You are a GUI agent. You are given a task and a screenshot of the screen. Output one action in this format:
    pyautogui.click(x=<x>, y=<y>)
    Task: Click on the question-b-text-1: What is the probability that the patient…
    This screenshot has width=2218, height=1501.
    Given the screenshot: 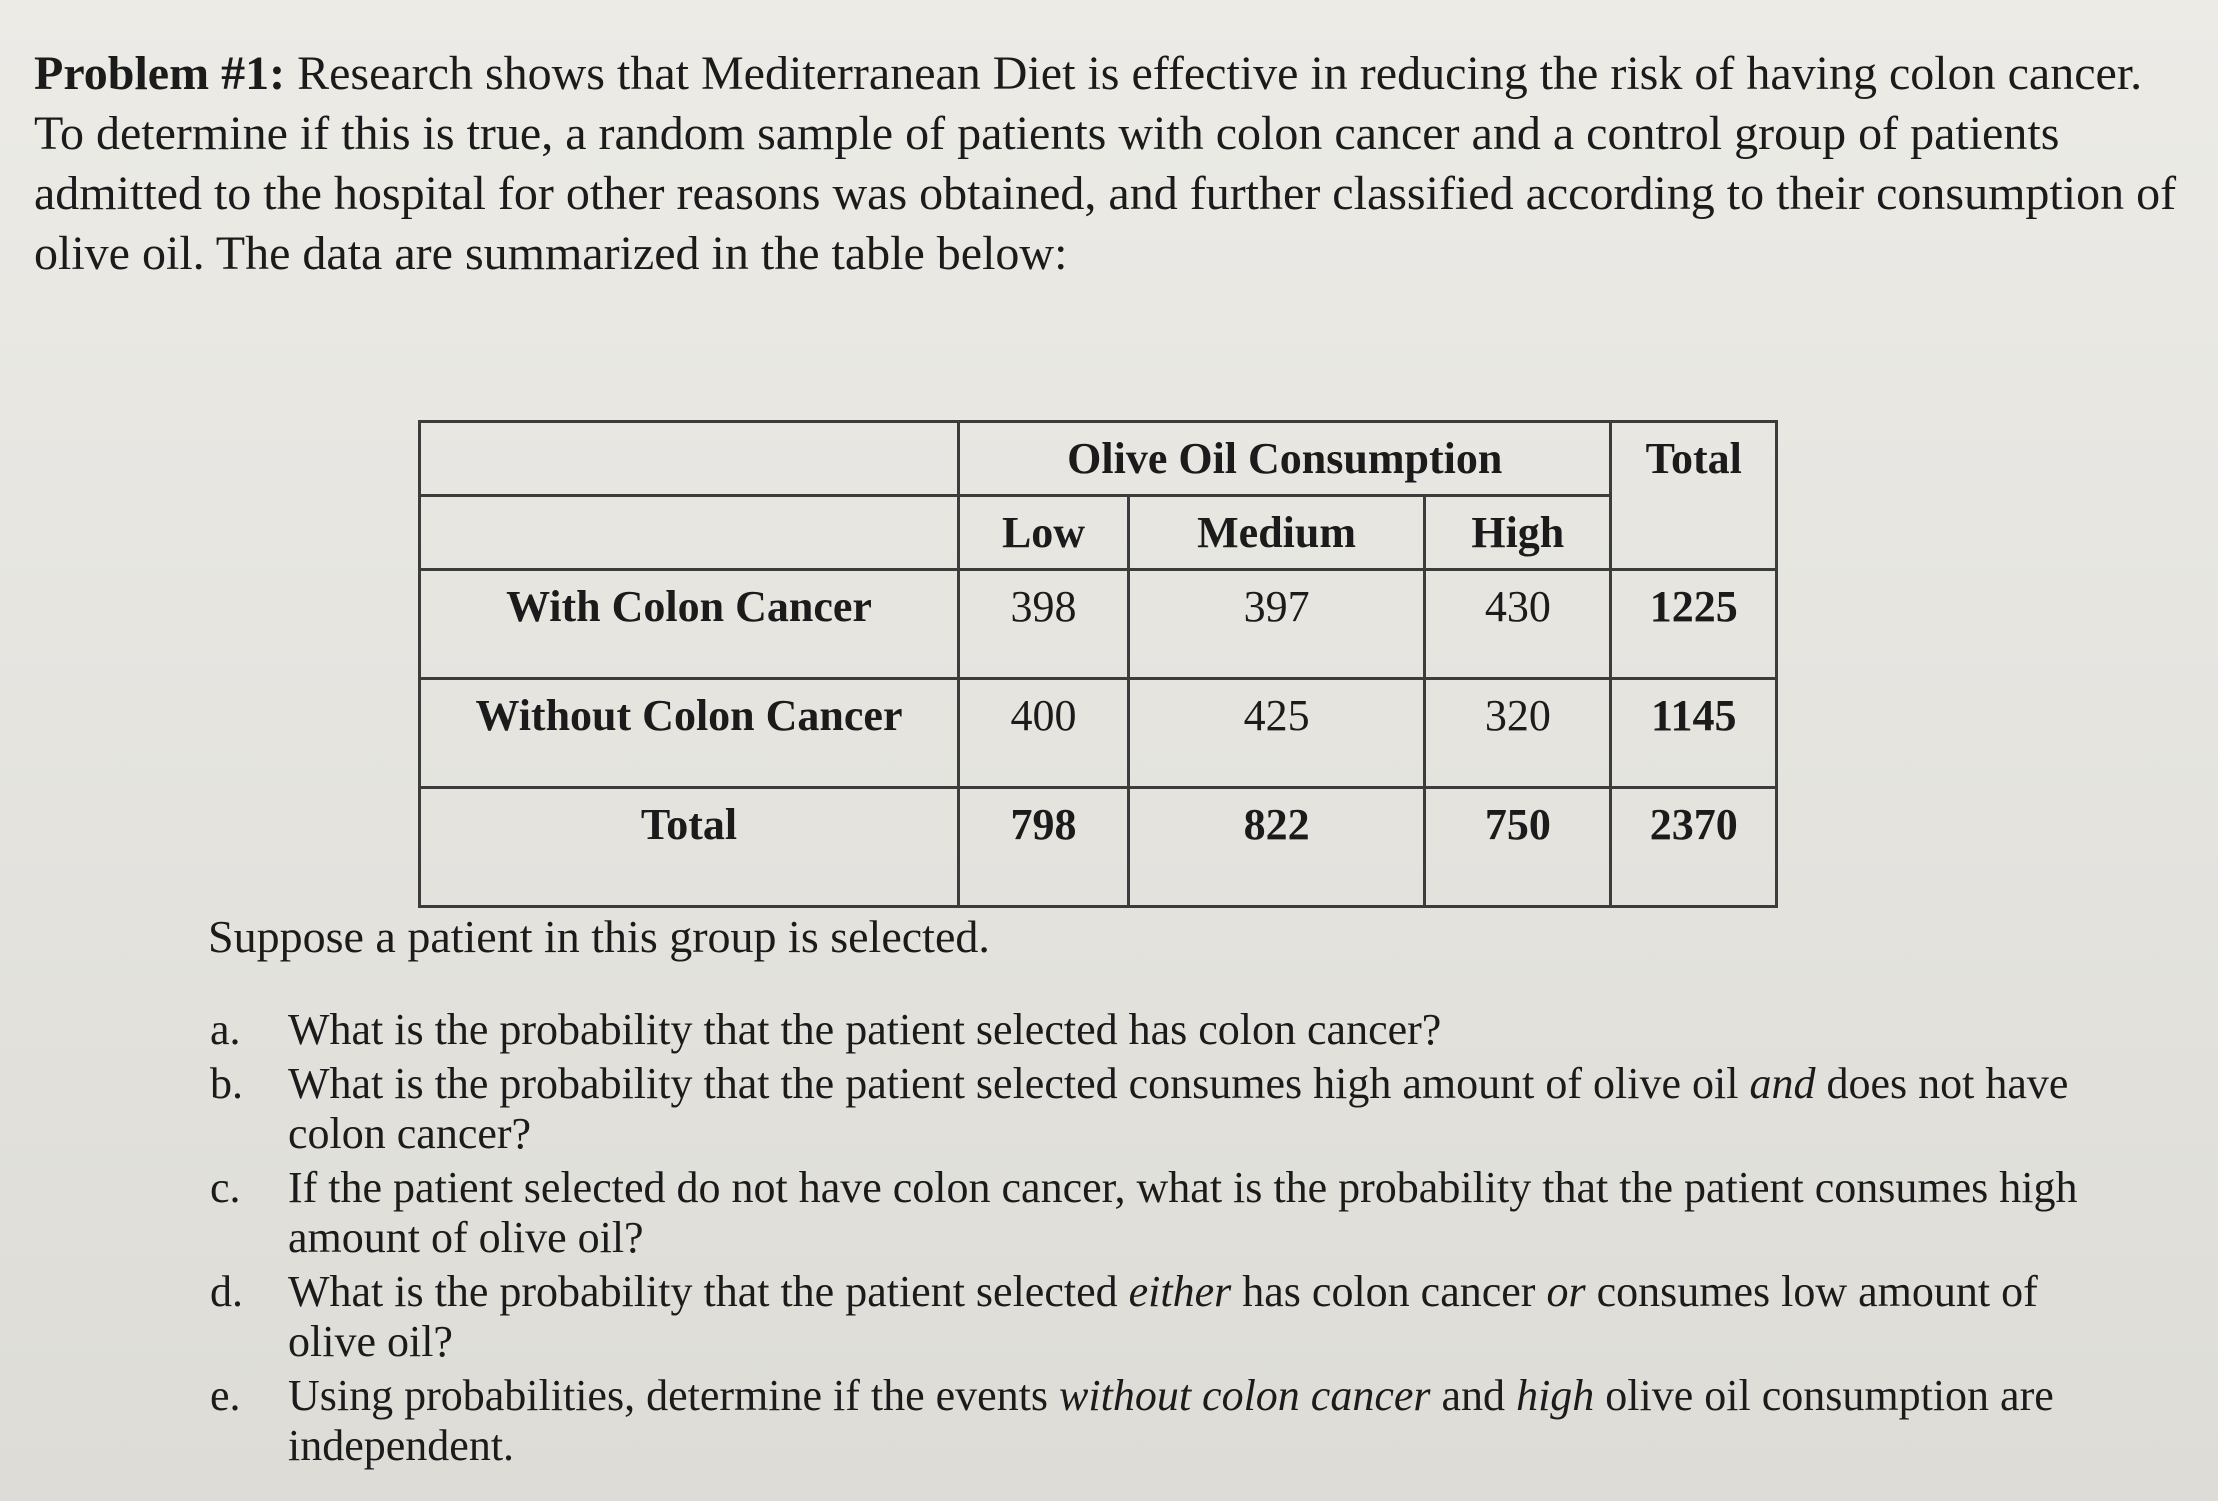 What is the action you would take?
    pyautogui.click(x=1019, y=1083)
    